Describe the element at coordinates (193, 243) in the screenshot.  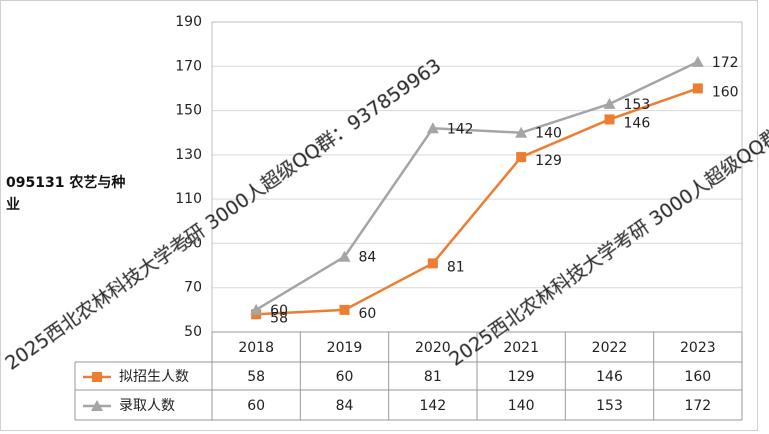
I see `y-tick-label: 90` at that location.